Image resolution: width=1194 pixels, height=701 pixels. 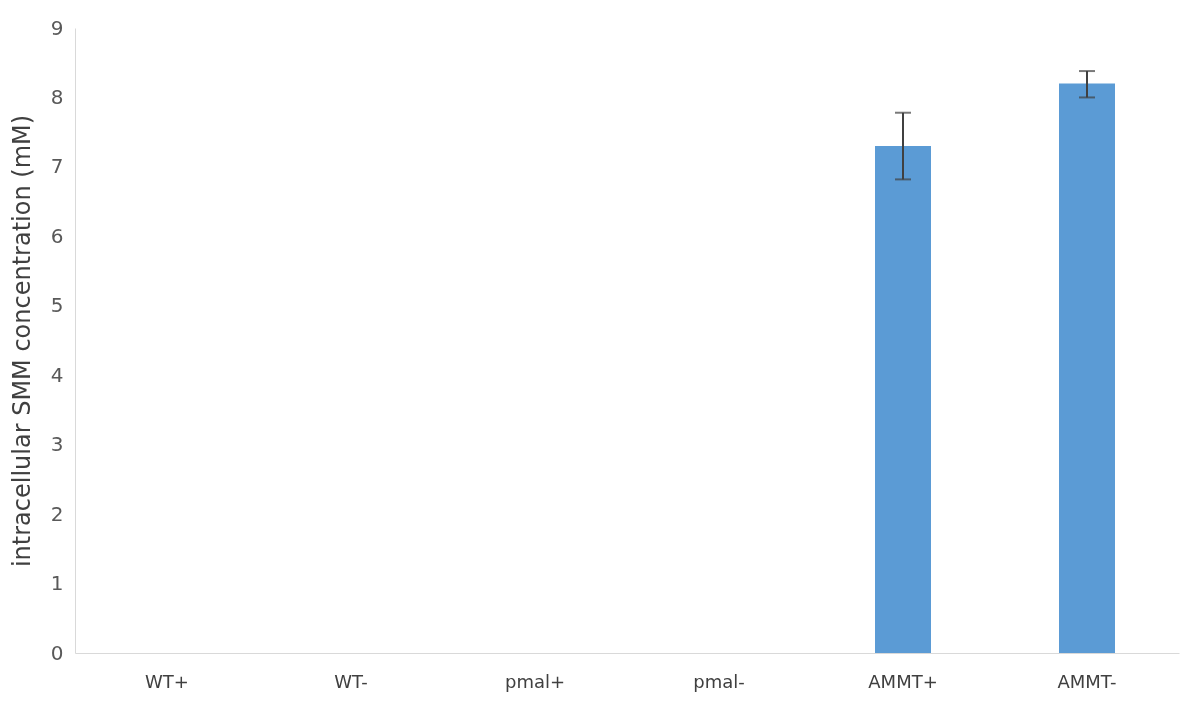 I want to click on y-tick-label: 6, so click(x=57, y=235).